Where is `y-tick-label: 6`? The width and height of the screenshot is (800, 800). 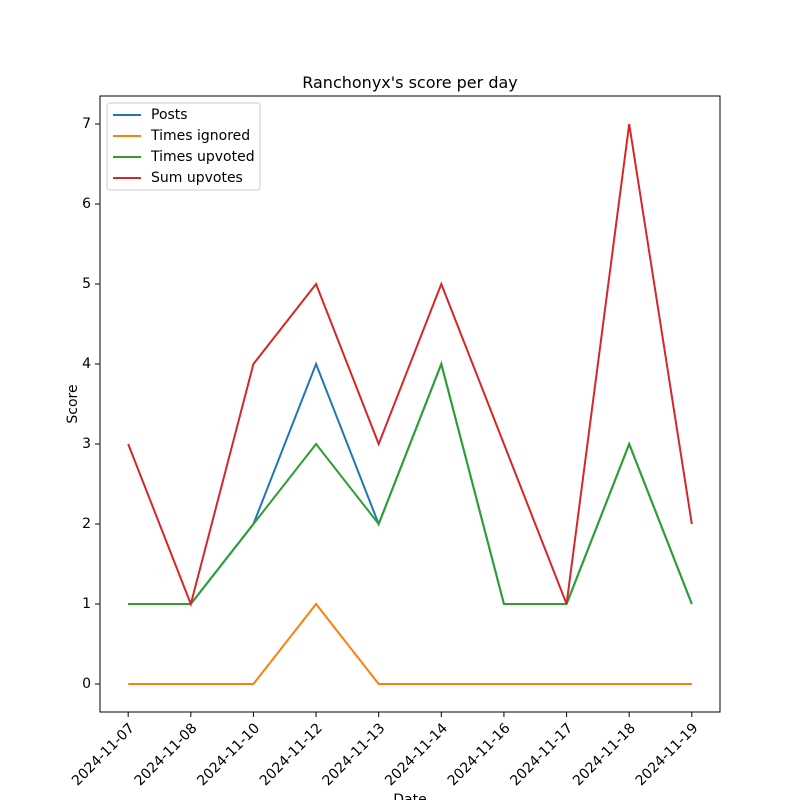 y-tick-label: 6 is located at coordinates (86, 204).